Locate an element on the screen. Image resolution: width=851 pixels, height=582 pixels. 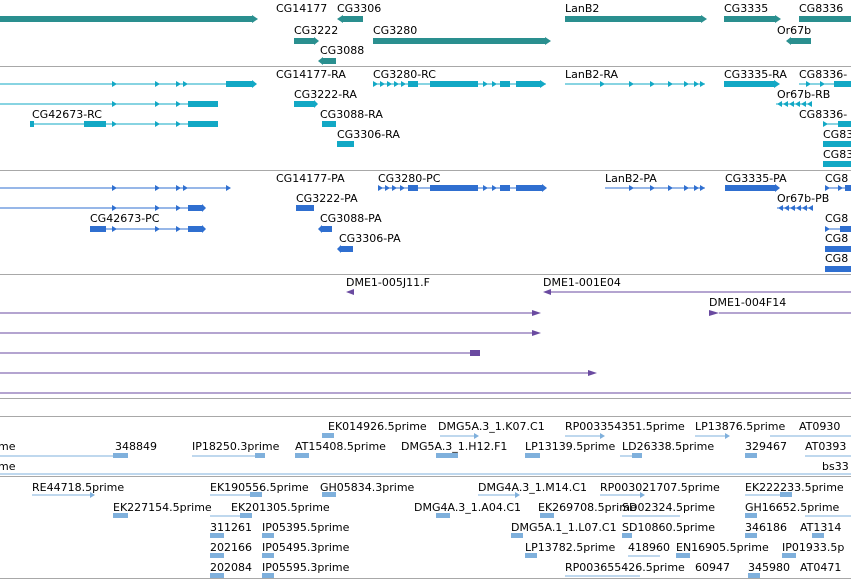
gene-feature-cg3280 is located at coordinates (462, 41).